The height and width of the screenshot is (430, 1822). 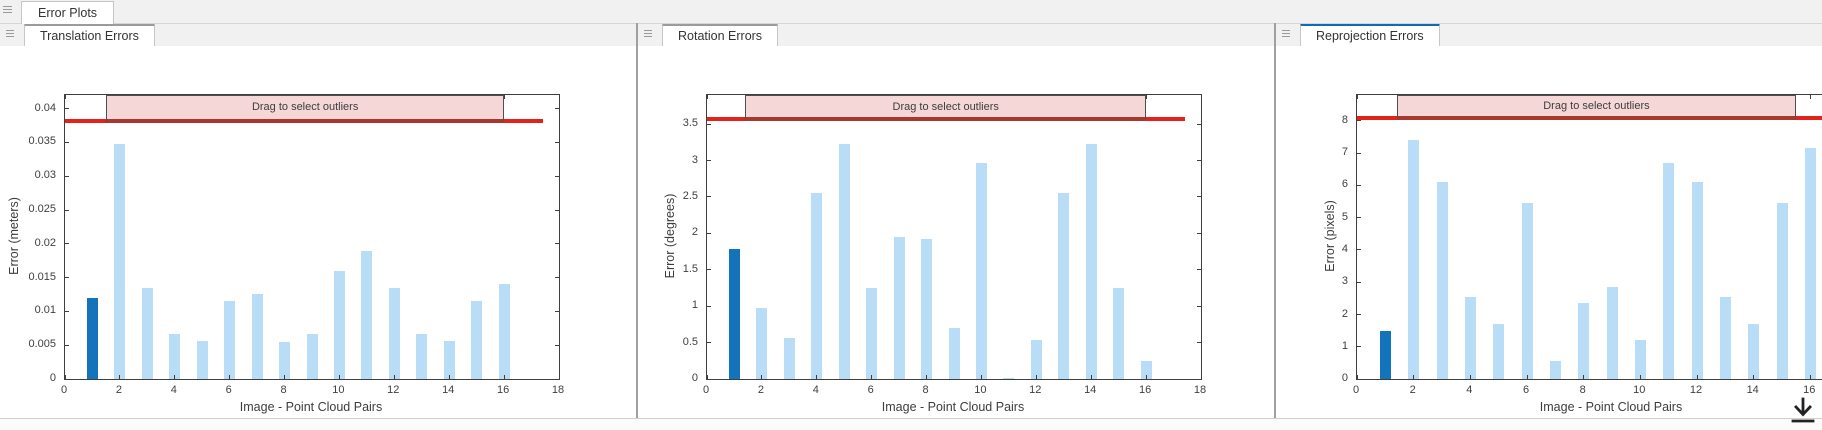 I want to click on y-tick-label: 0, so click(x=52, y=378).